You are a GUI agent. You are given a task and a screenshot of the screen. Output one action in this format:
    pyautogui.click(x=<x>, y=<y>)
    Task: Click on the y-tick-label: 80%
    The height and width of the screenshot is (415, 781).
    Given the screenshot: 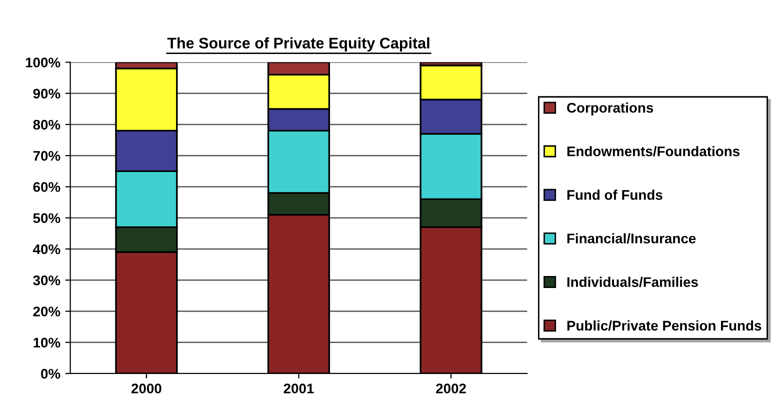 What is the action you would take?
    pyautogui.click(x=46, y=125)
    